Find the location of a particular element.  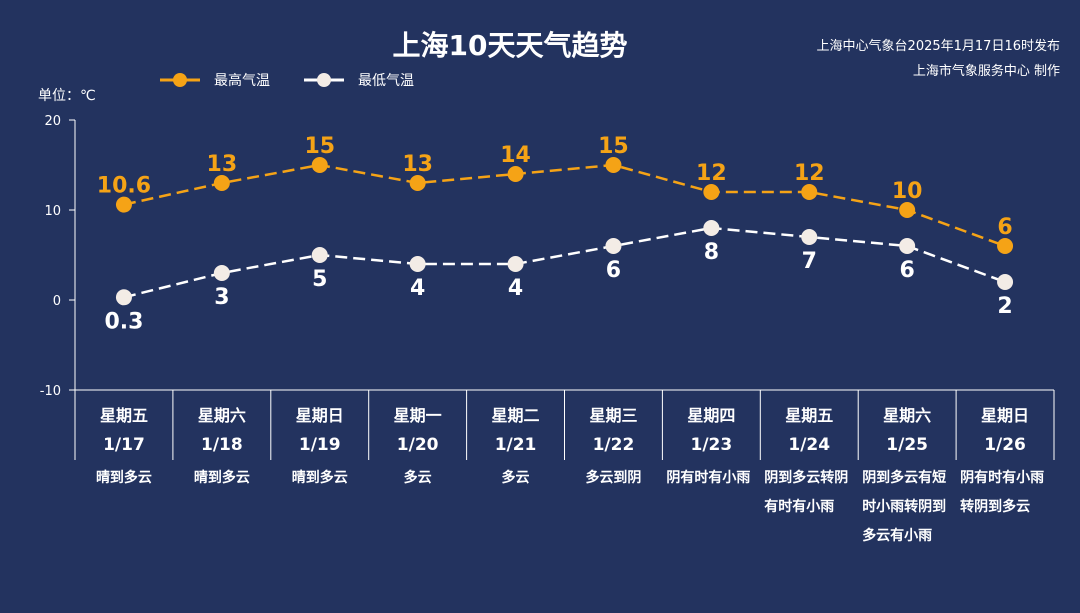

date-label: 1/26 is located at coordinates (1005, 445).